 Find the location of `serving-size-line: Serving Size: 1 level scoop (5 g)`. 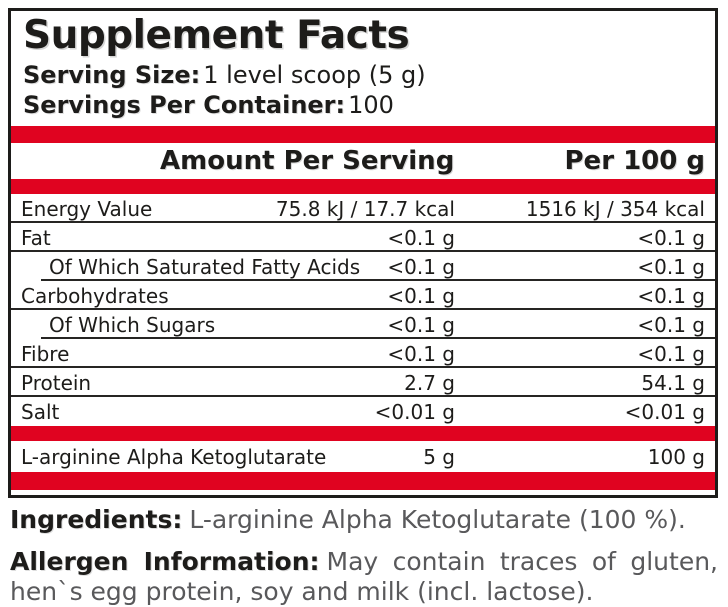

serving-size-line: Serving Size: 1 level scoop (5 g) is located at coordinates (369, 75).